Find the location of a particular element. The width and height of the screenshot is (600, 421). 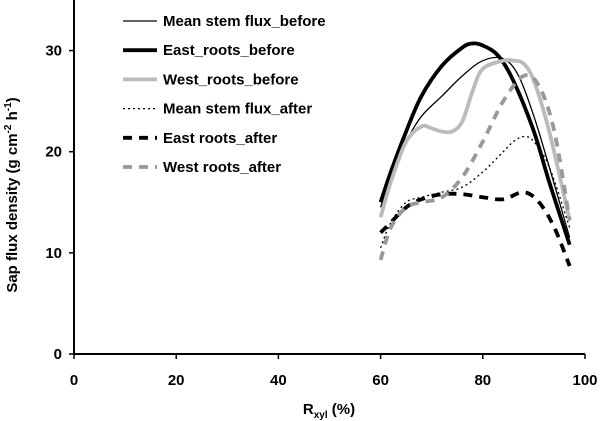

x-tick-label: 40 is located at coordinates (278, 380).